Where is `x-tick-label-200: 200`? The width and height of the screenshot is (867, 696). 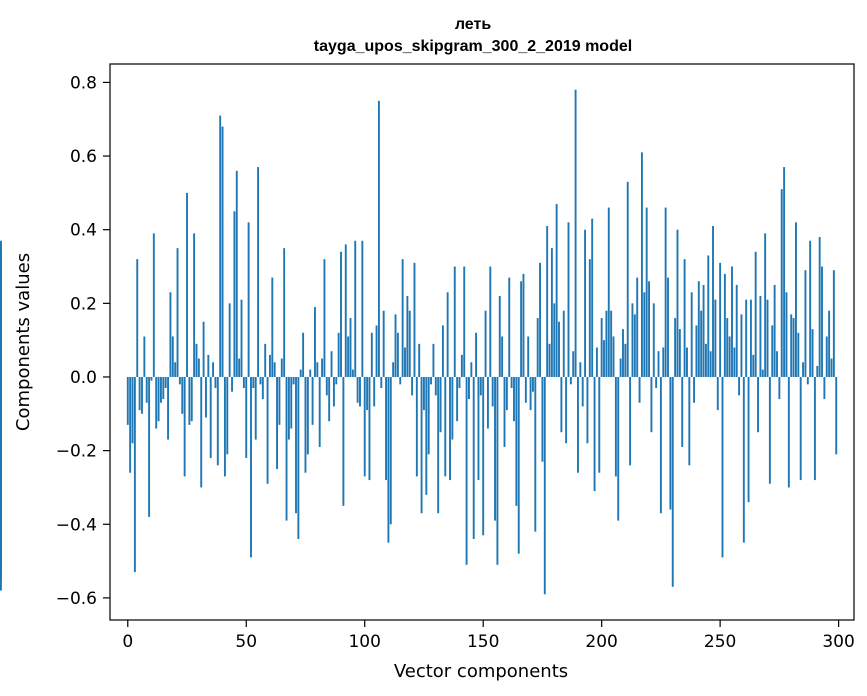
x-tick-label-200: 200 is located at coordinates (601, 642).